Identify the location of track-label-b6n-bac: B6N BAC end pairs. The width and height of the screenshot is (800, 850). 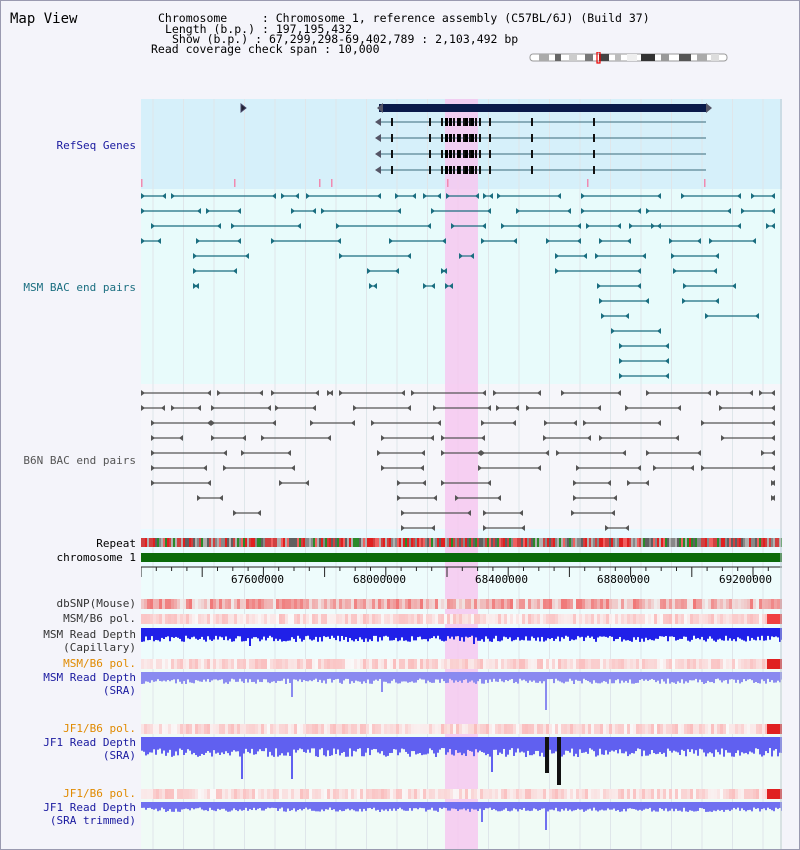
(79, 460).